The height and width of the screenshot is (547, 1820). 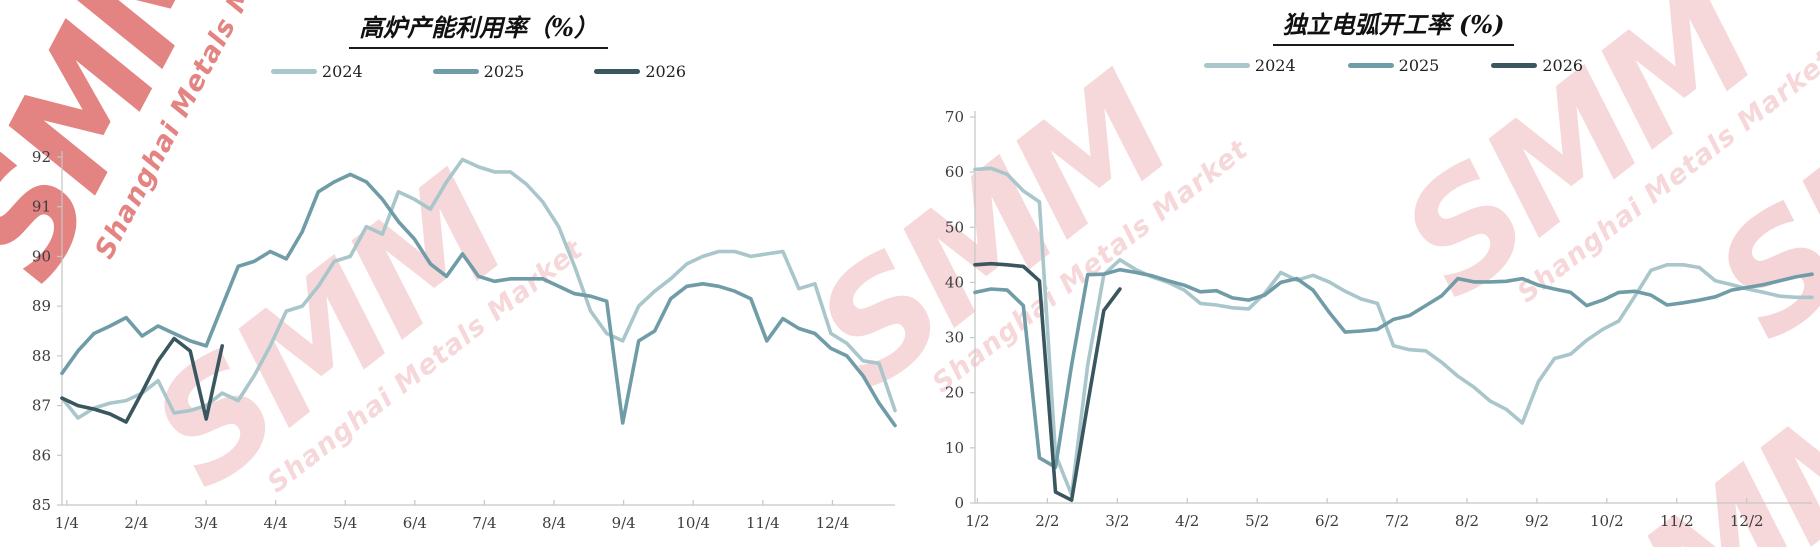 I want to click on x-tick-label: 10/2, so click(x=1607, y=521).